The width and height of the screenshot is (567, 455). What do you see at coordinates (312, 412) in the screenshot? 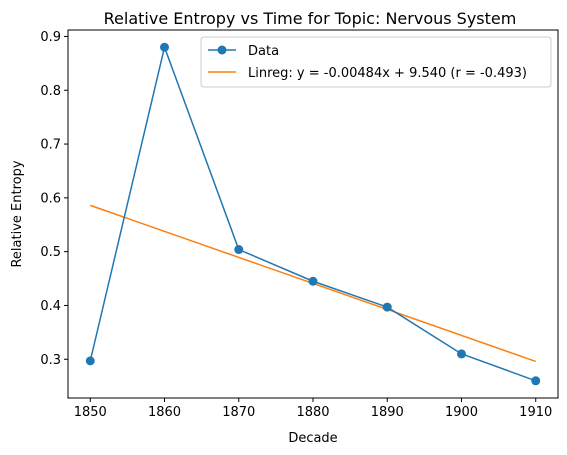
I see `x-tick-label: 1880` at bounding box center [312, 412].